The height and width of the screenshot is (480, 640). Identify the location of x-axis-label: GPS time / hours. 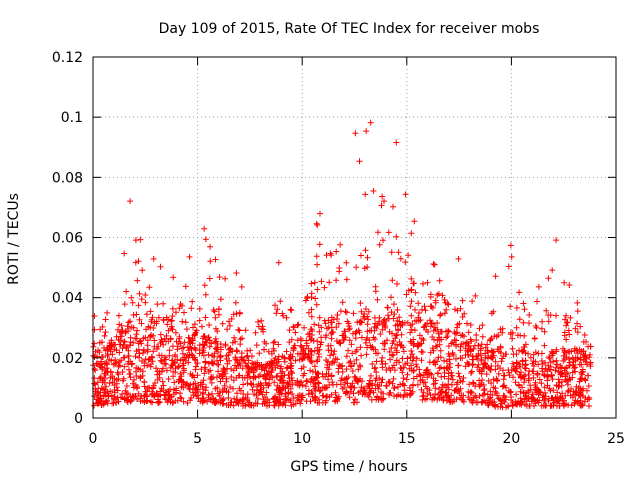
(348, 467).